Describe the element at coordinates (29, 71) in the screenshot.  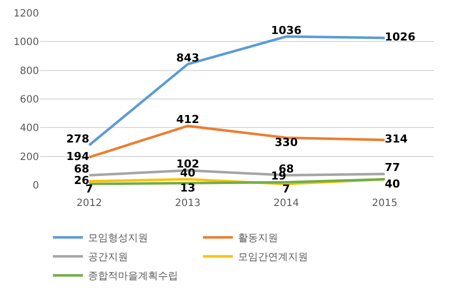
I see `y-tick-label: 800` at that location.